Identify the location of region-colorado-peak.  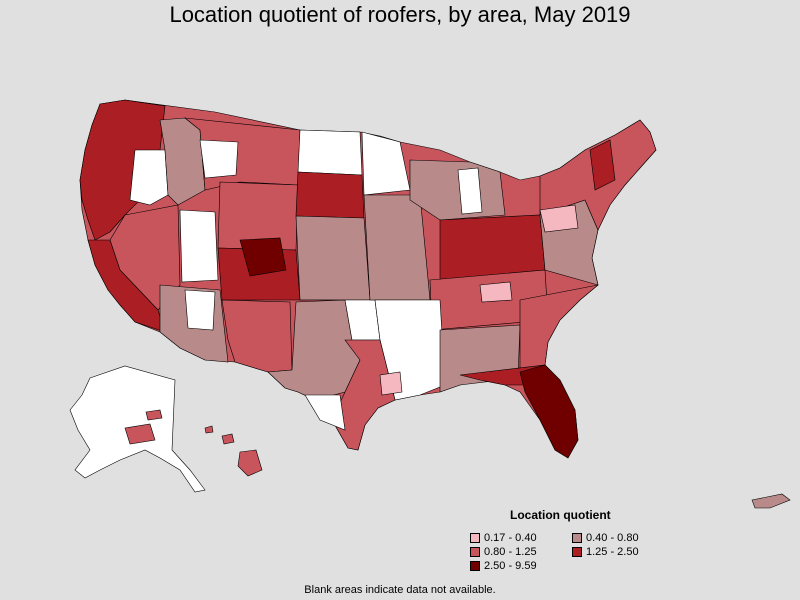
(263, 257).